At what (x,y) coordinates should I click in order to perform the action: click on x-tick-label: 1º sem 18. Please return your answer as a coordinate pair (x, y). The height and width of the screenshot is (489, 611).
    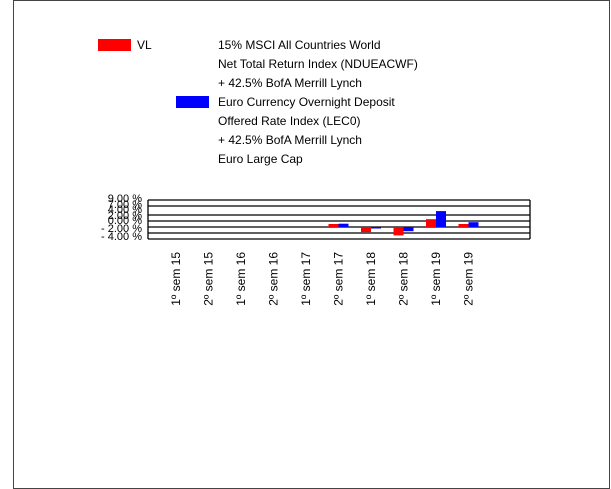
    Looking at the image, I should click on (371, 279).